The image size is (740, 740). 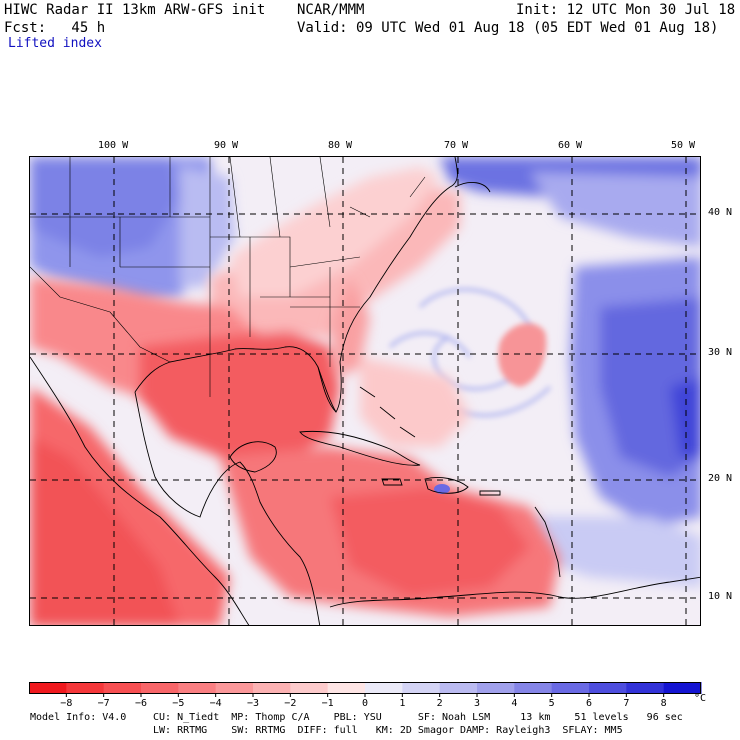 What do you see at coordinates (402, 703) in the screenshot?
I see `color-scale-tick-label: 1` at bounding box center [402, 703].